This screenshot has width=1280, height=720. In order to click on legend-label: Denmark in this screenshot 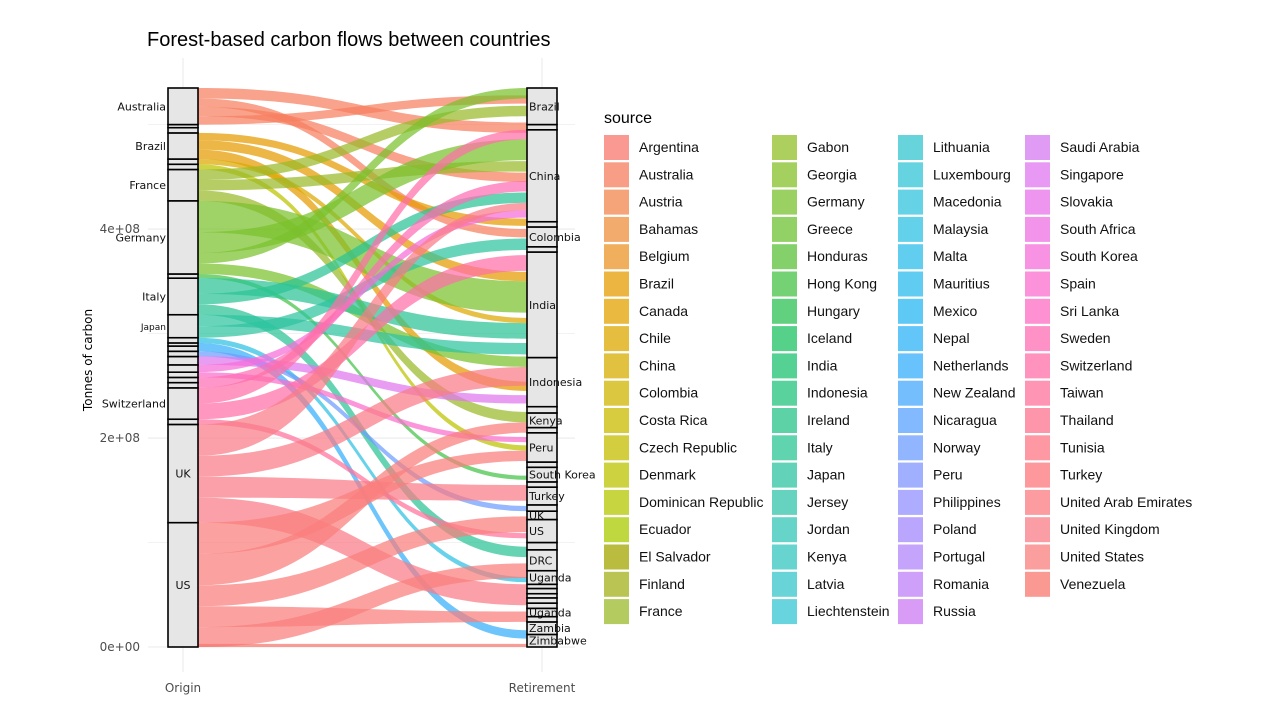, I will do `click(668, 475)`.